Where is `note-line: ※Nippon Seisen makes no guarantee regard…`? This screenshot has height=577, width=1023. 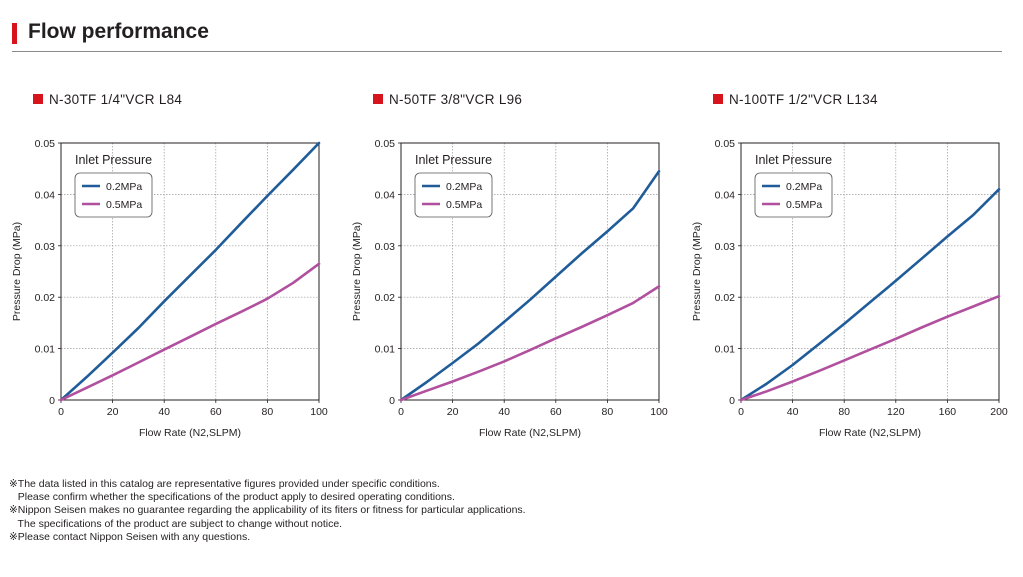
note-line: ※Nippon Seisen makes no guarantee regard… is located at coordinates (267, 510).